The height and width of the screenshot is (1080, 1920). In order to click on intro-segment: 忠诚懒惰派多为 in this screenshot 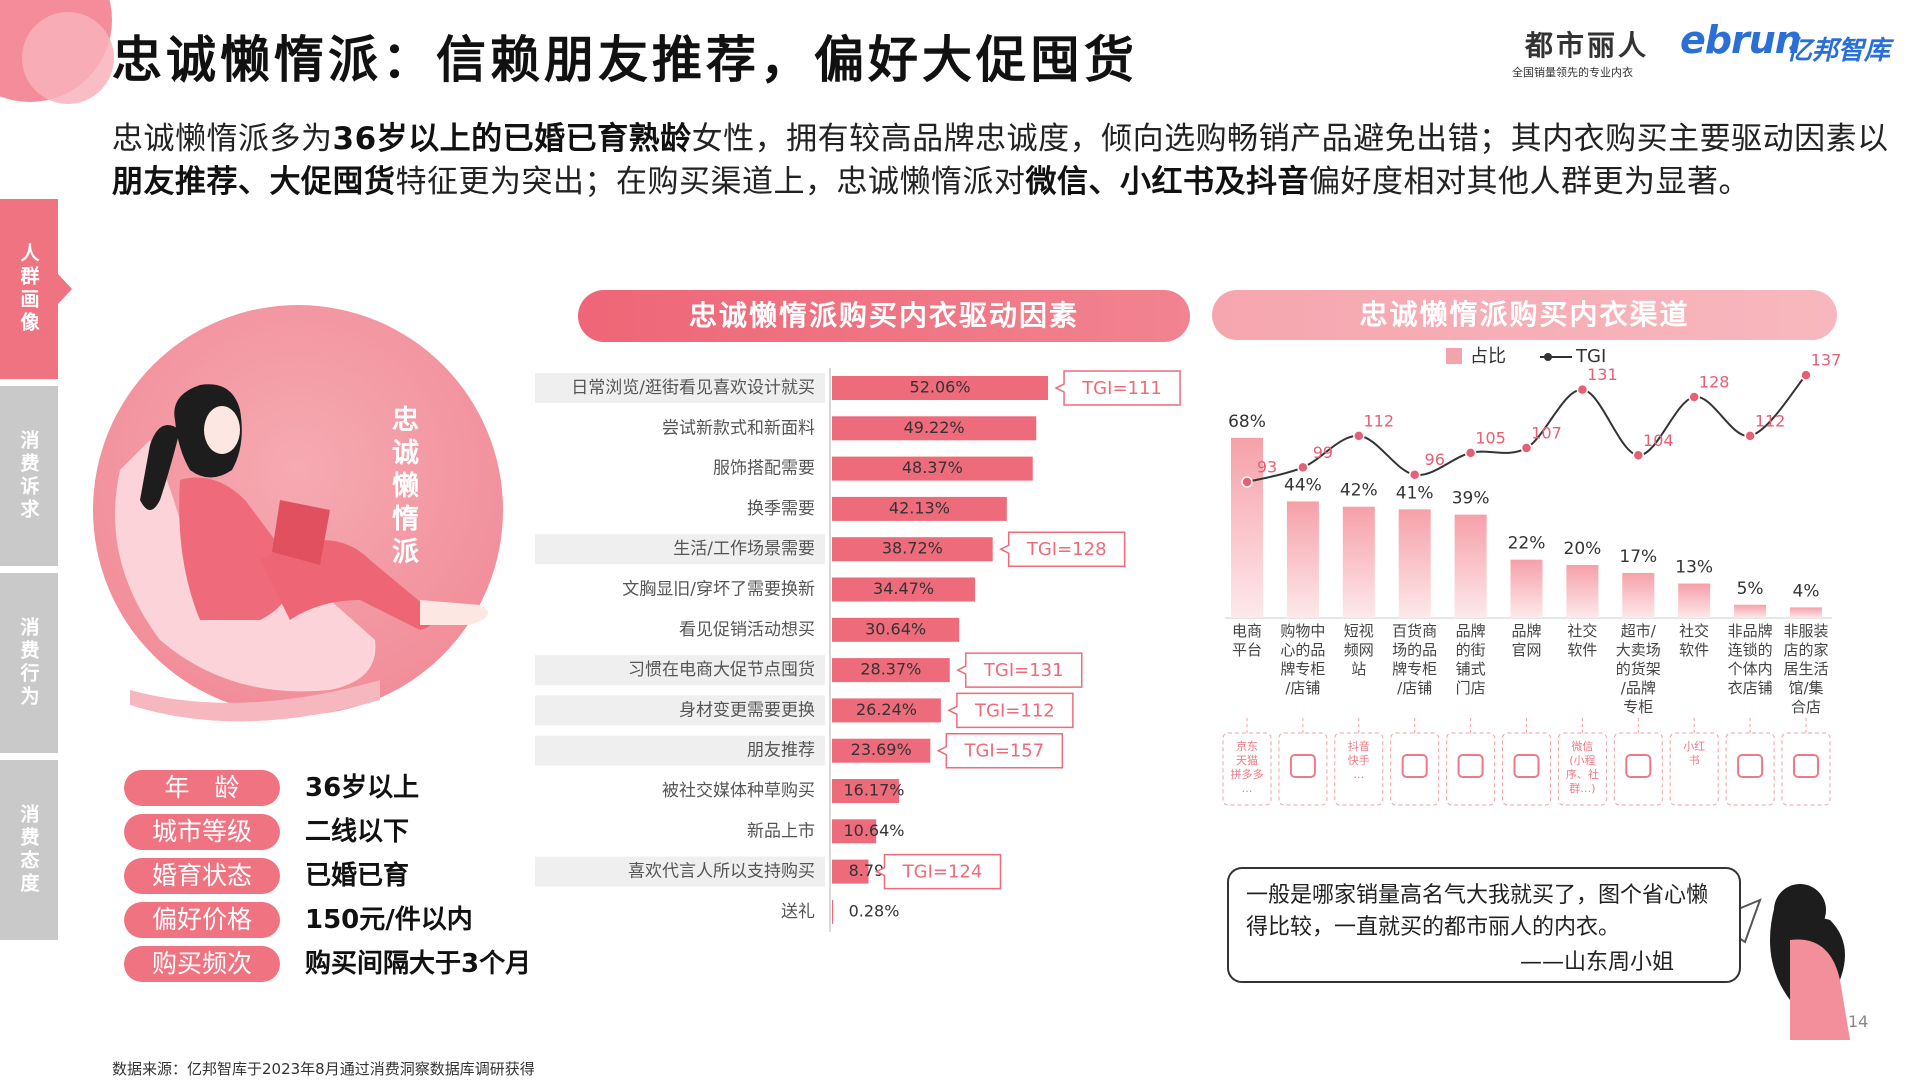, I will do `click(222, 139)`.